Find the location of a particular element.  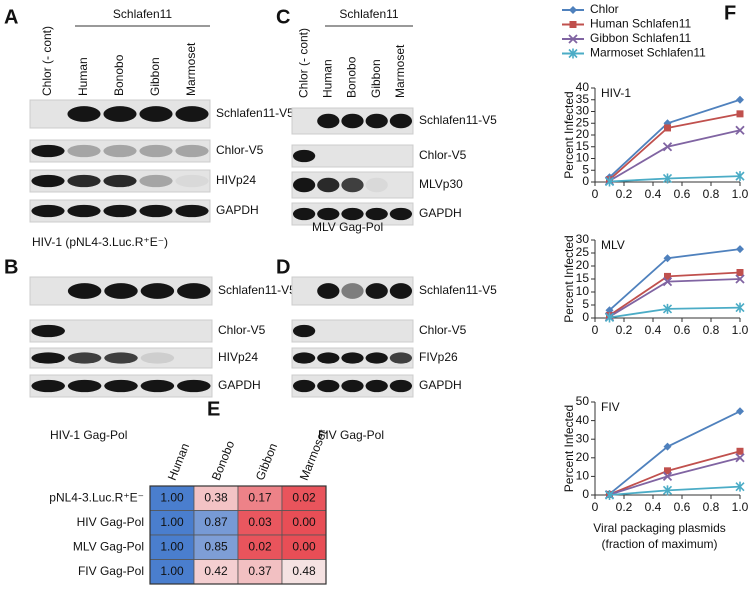

band-label: GAPDH is located at coordinates (239, 385).